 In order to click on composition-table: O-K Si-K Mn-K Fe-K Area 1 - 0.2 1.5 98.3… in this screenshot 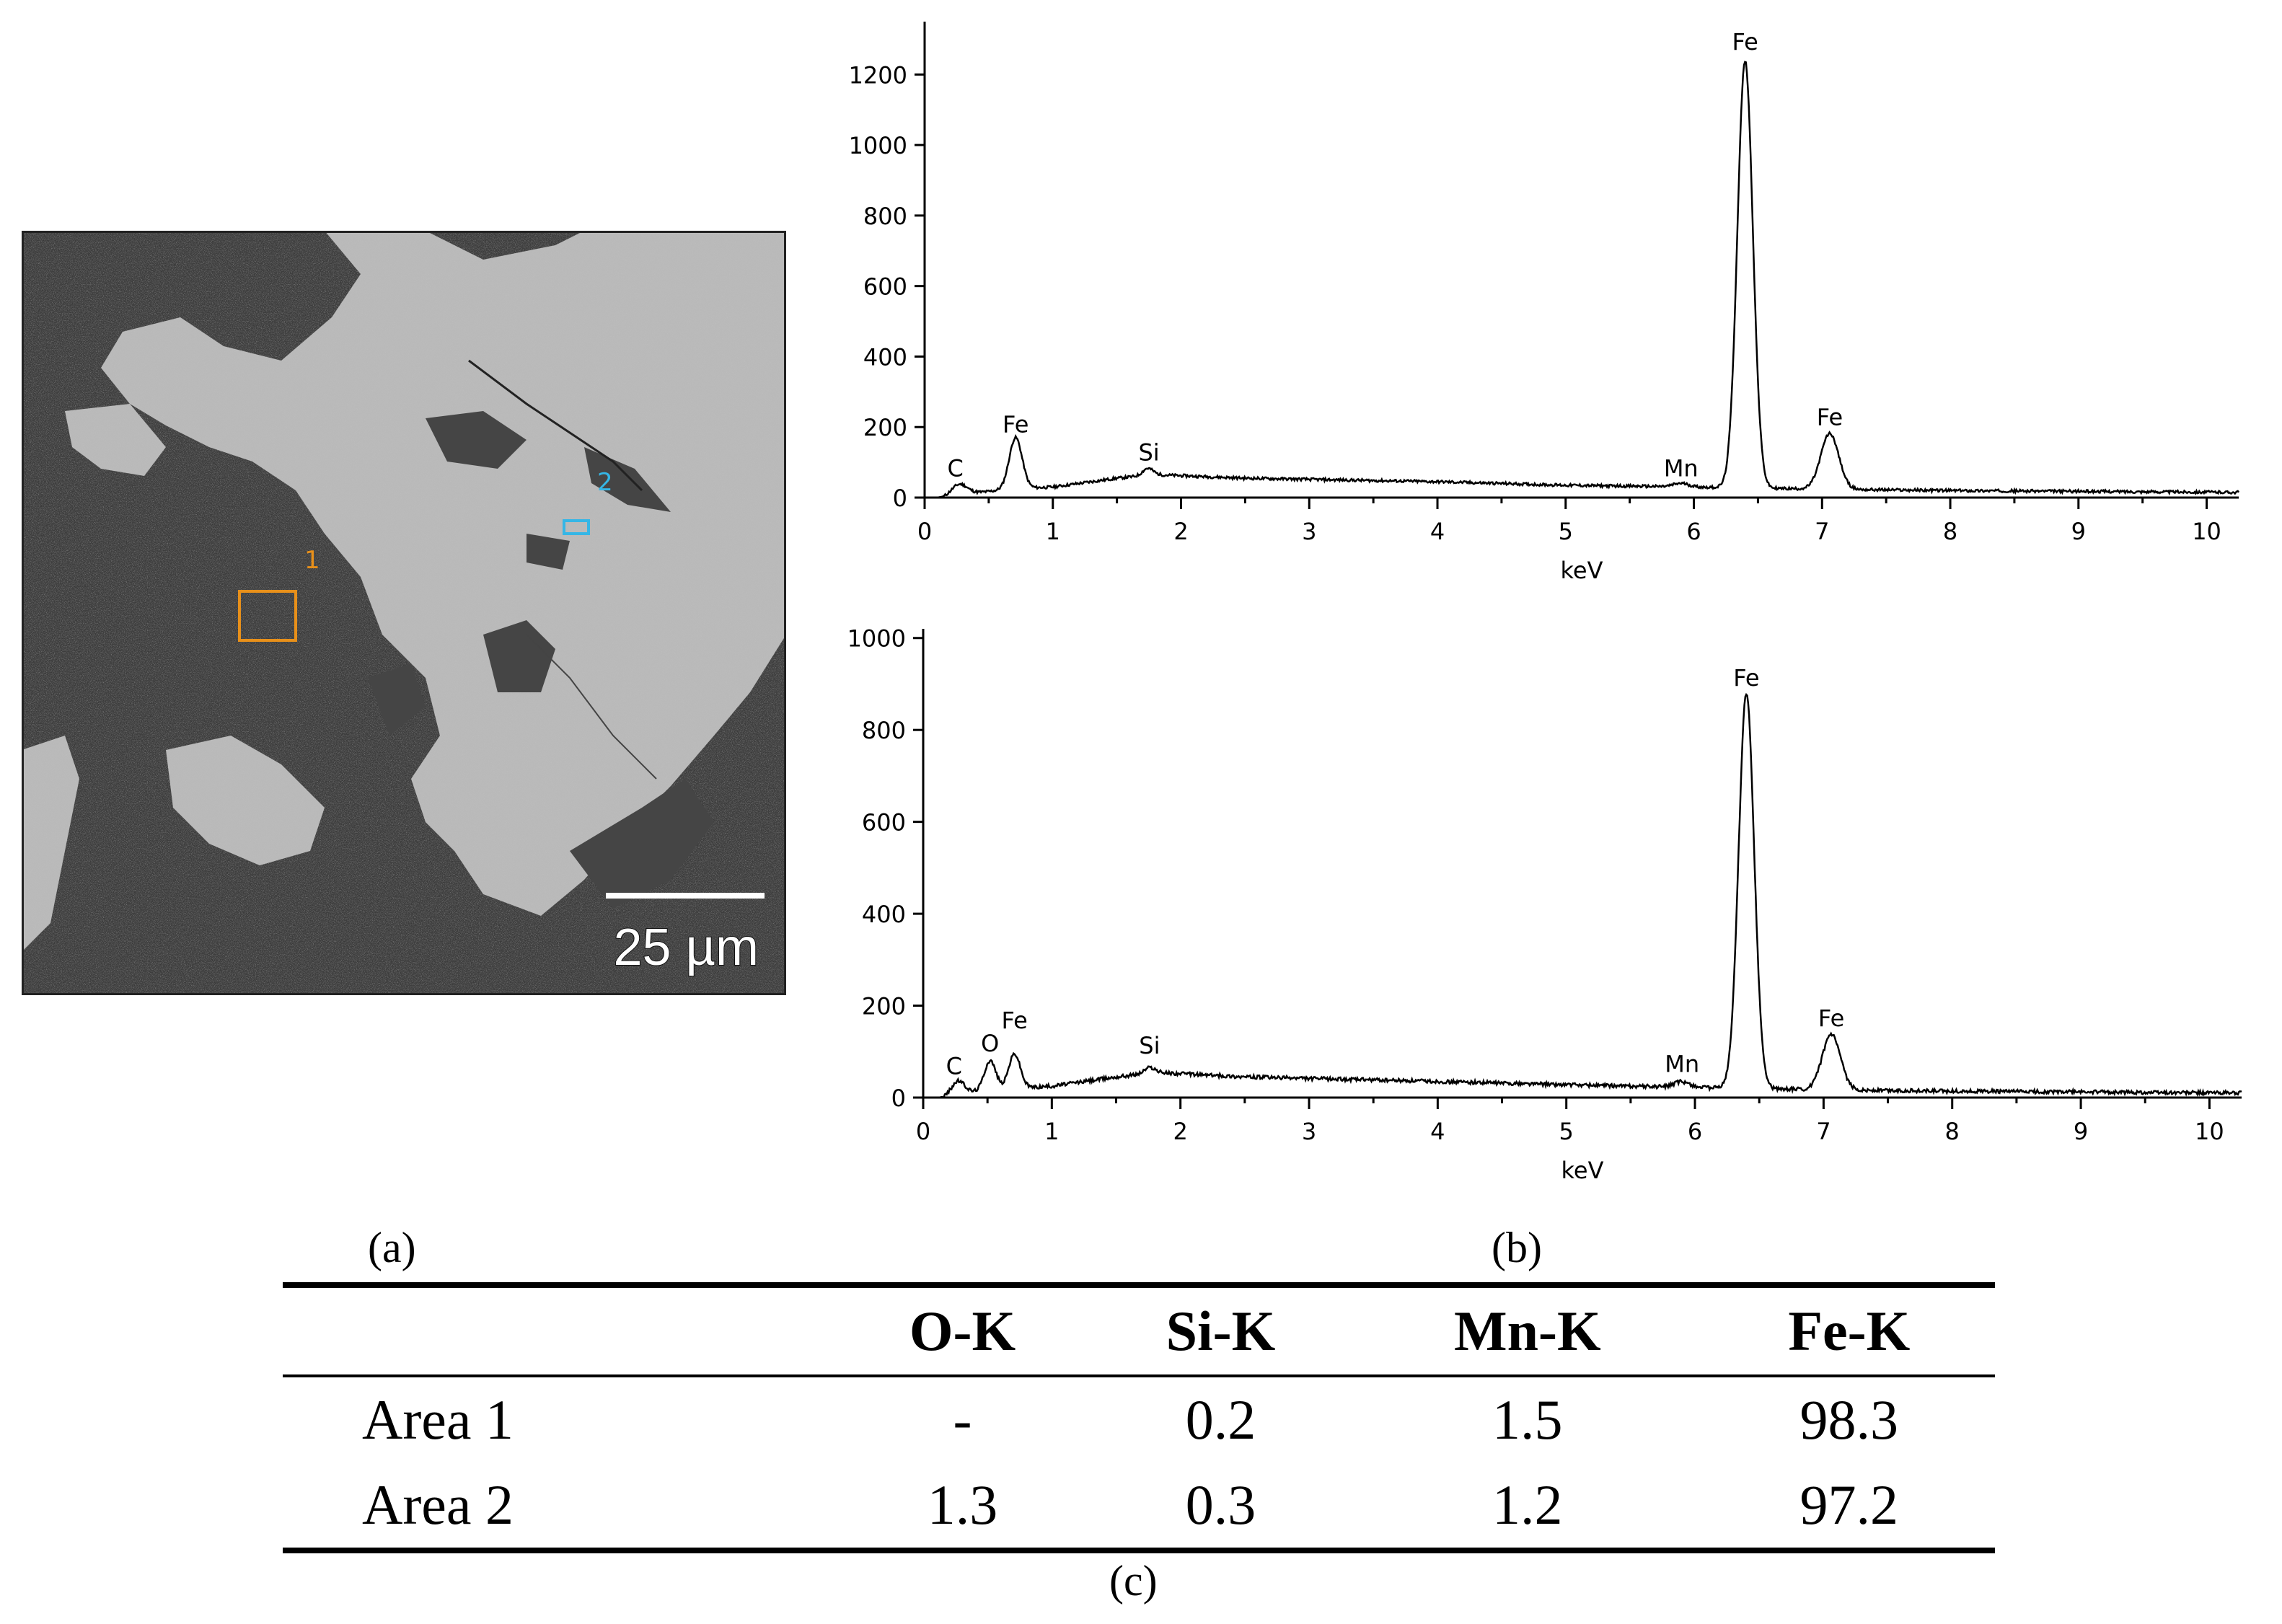, I will do `click(1139, 1417)`.